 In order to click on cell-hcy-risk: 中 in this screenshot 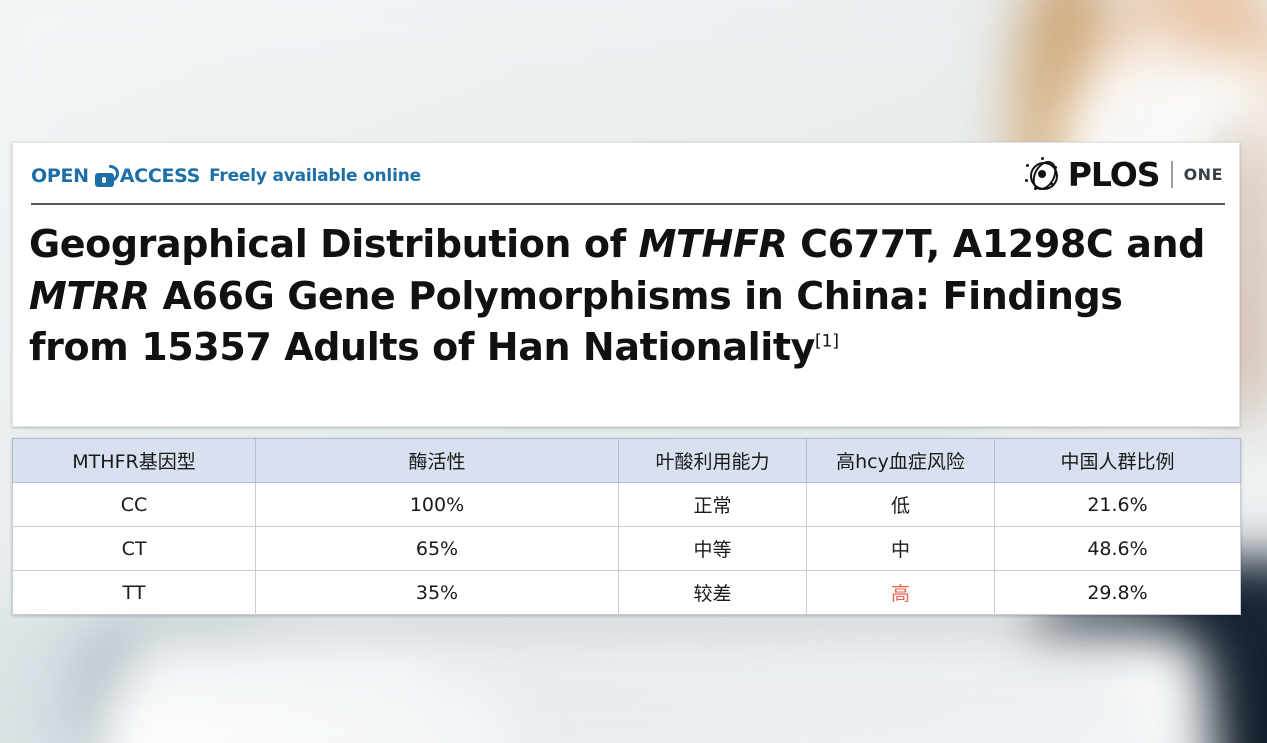, I will do `click(900, 548)`.